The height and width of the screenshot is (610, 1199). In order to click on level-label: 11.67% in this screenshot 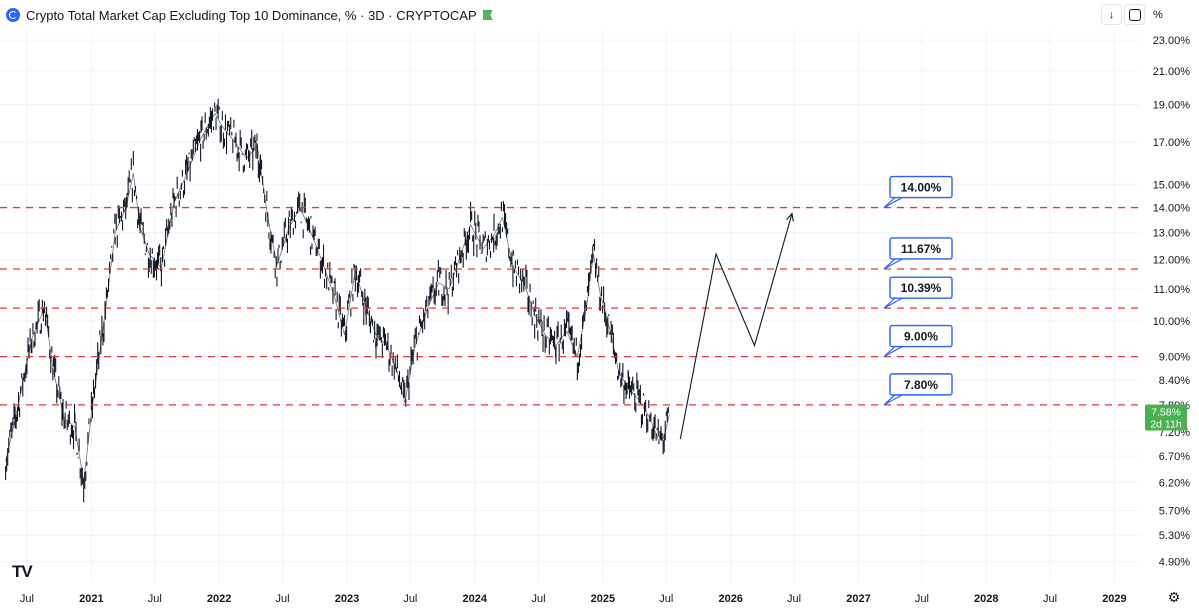, I will do `click(921, 249)`.